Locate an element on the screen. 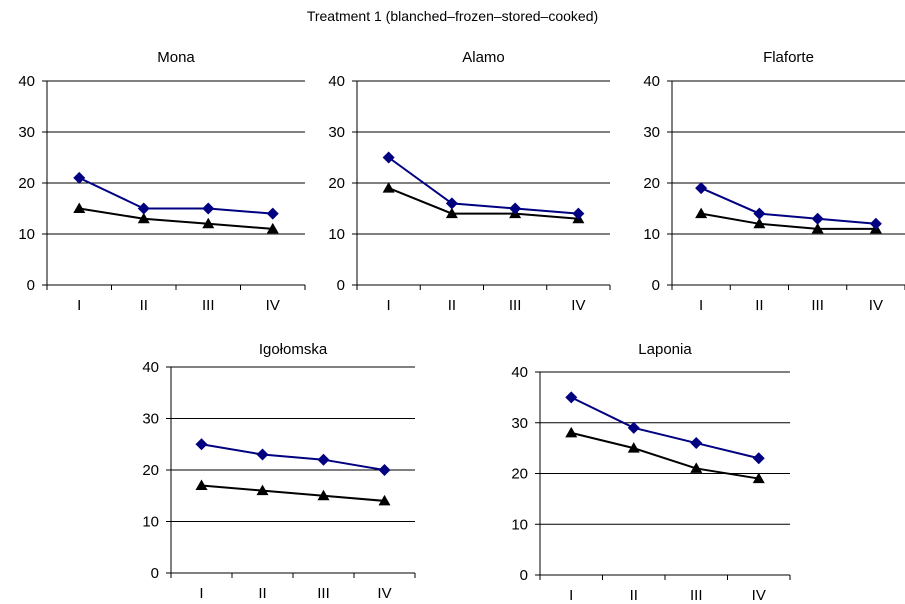  chart-title: Mona is located at coordinates (176, 57).